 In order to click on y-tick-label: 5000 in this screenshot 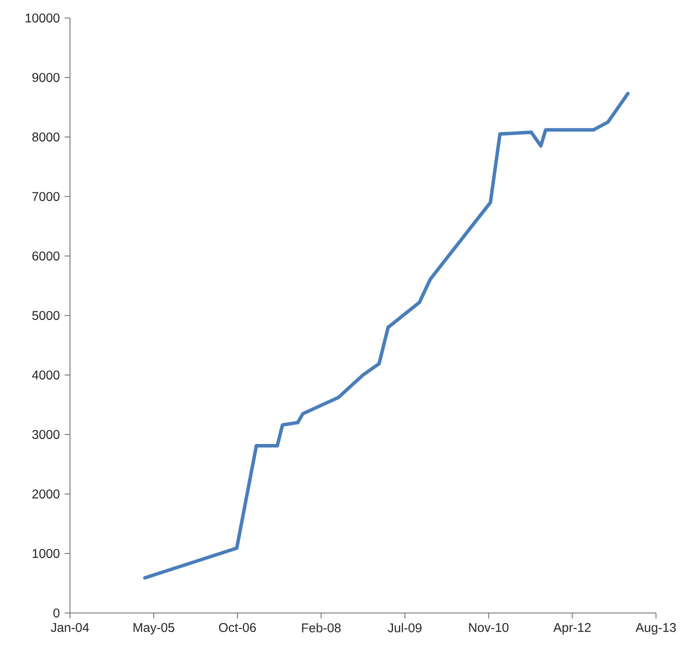, I will do `click(46, 315)`.